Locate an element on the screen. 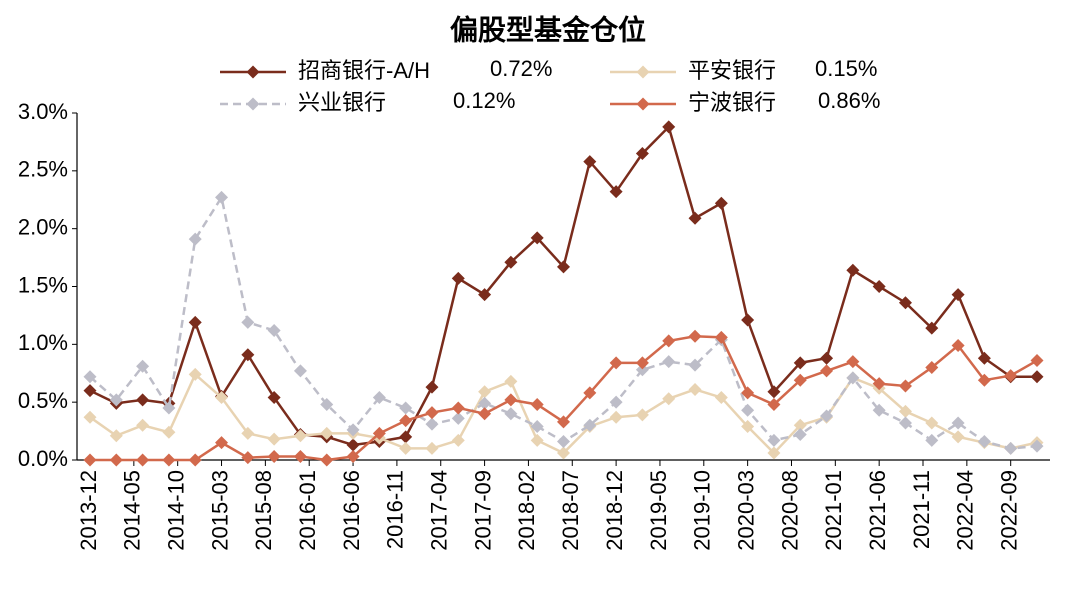 The width and height of the screenshot is (1080, 598). x-tick-label: 2017-09 is located at coordinates (482, 510).